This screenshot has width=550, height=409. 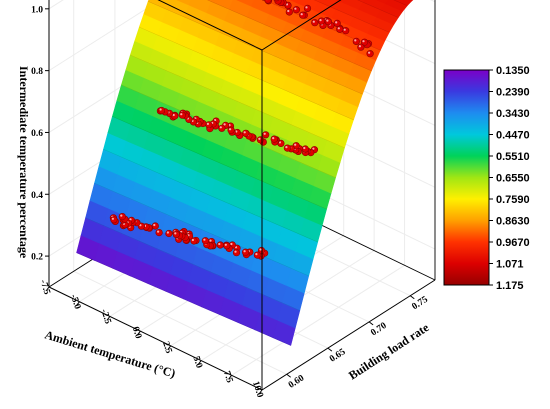 I want to click on colorbar-label: 0.8630, so click(x=513, y=222).